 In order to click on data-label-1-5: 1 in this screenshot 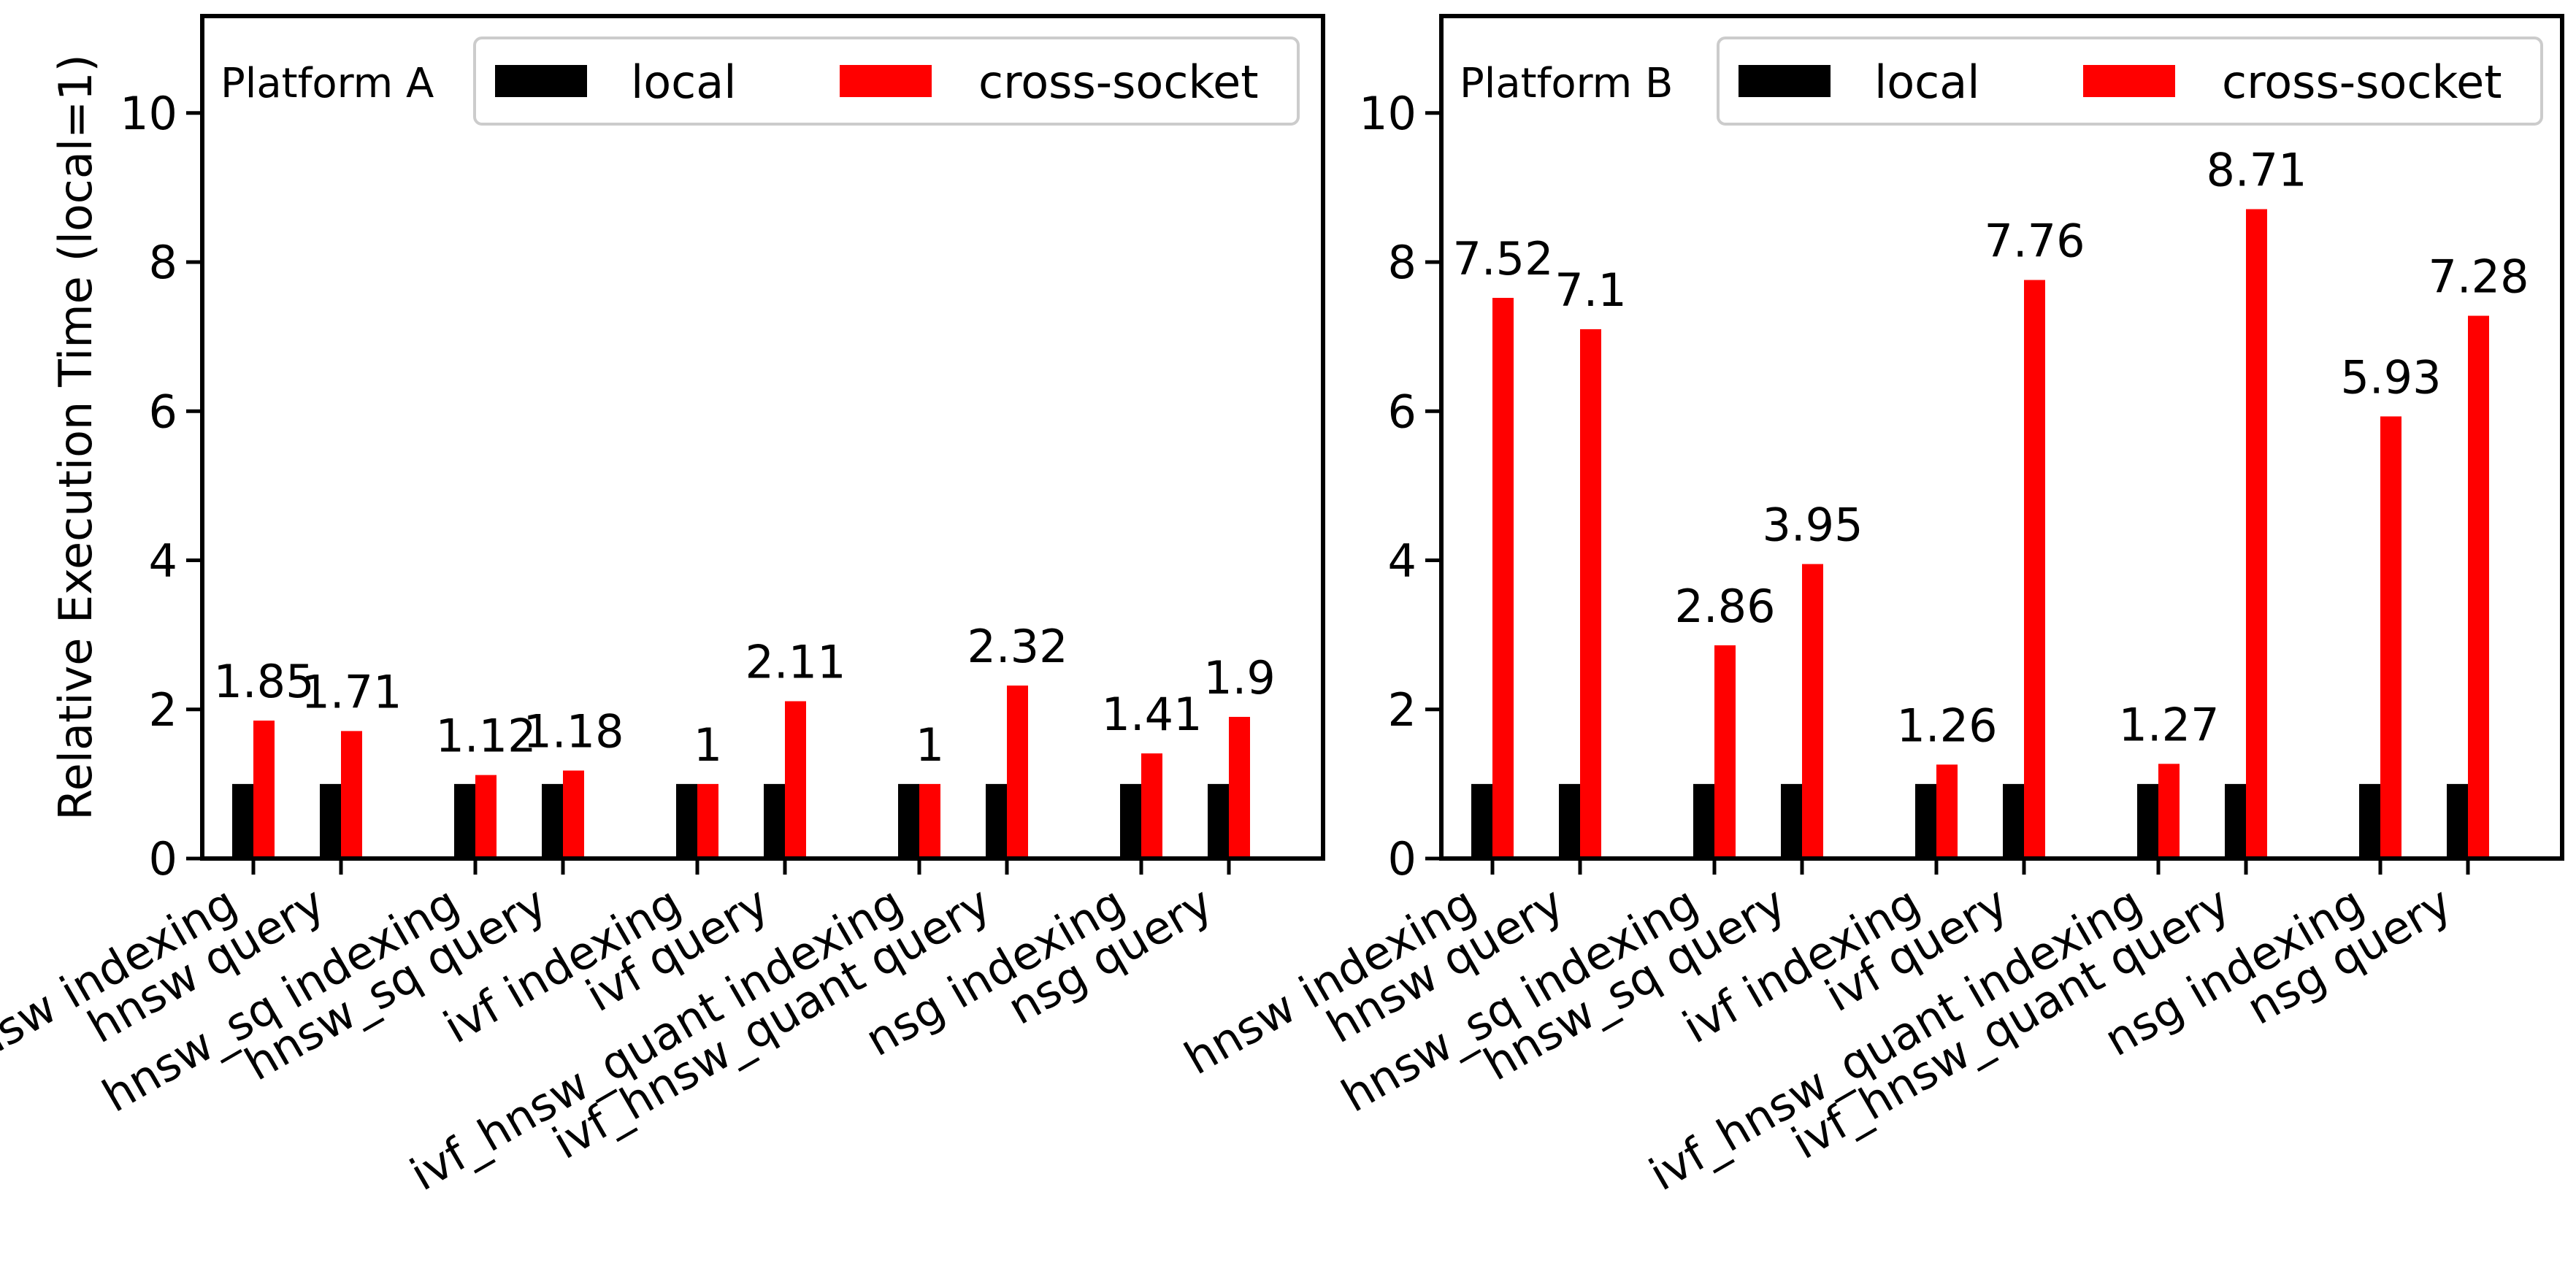, I will do `click(708, 745)`.